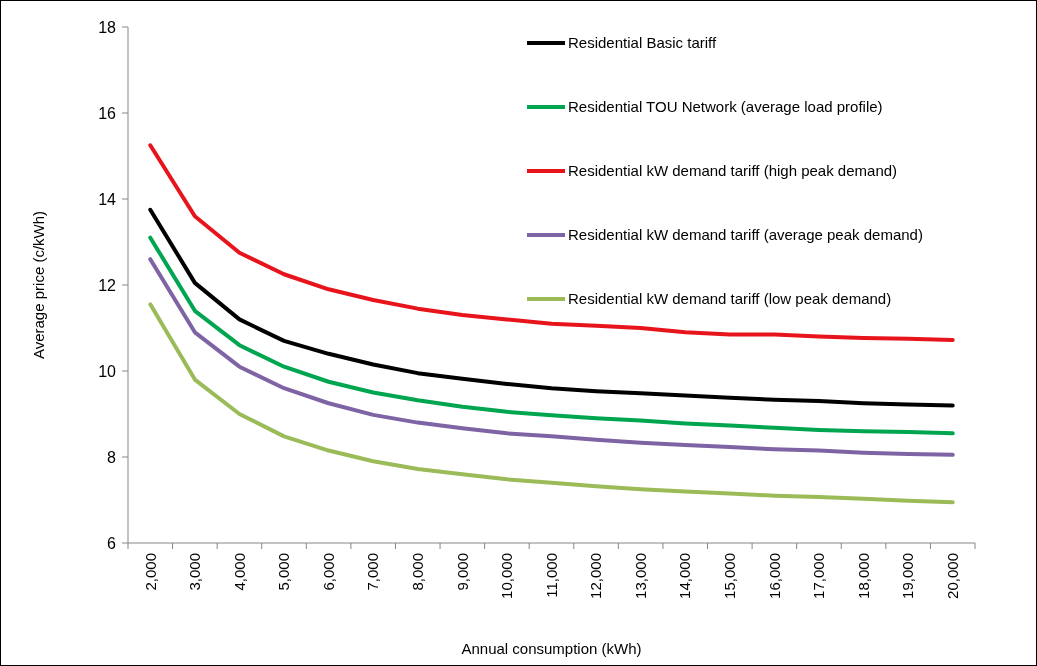 Image resolution: width=1037 pixels, height=666 pixels. What do you see at coordinates (952, 576) in the screenshot?
I see `x-tick-label: 20,000` at bounding box center [952, 576].